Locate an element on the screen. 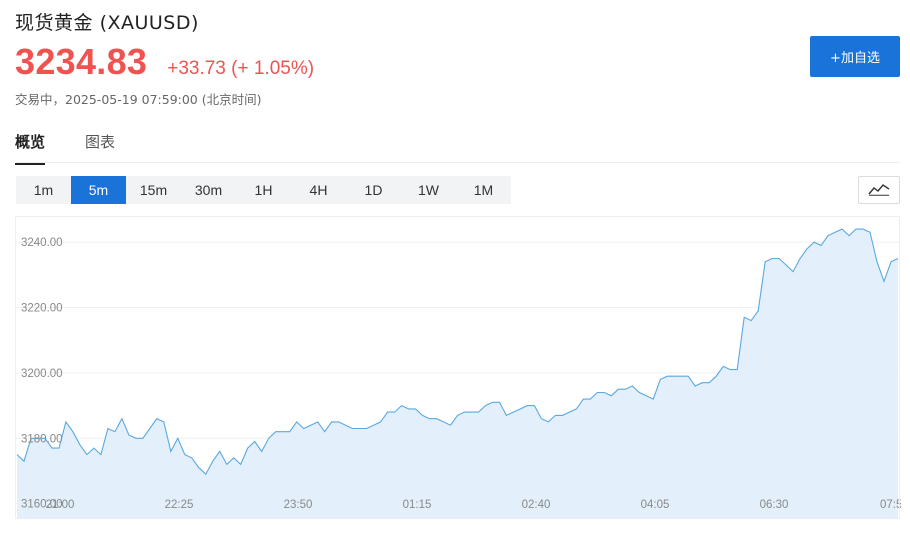 This screenshot has width=910, height=535. trading-status: 交易中，2025-05-19 07:59:00 (北京时间) is located at coordinates (138, 99).